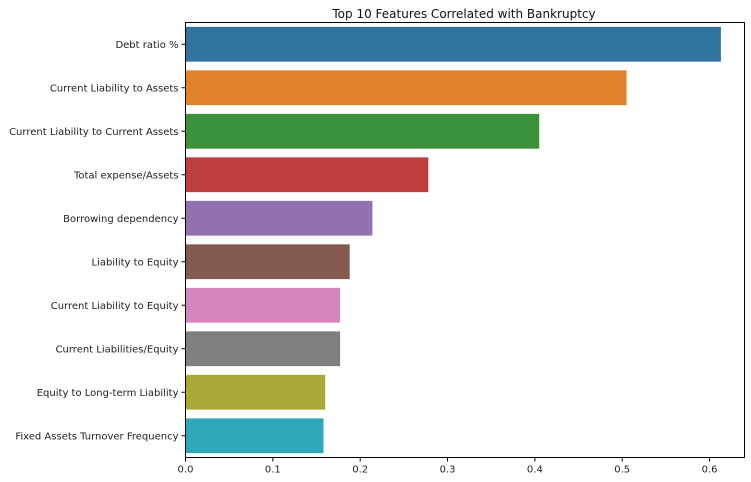  What do you see at coordinates (622, 470) in the screenshot?
I see `x-tick-label: 0.5` at bounding box center [622, 470].